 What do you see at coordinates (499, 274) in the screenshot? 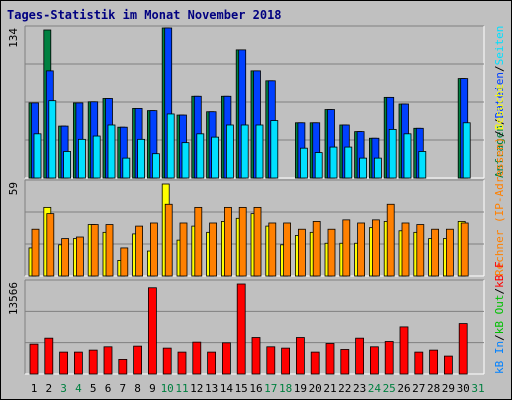
I see `legend-kb_f: kB F` at bounding box center [499, 274].